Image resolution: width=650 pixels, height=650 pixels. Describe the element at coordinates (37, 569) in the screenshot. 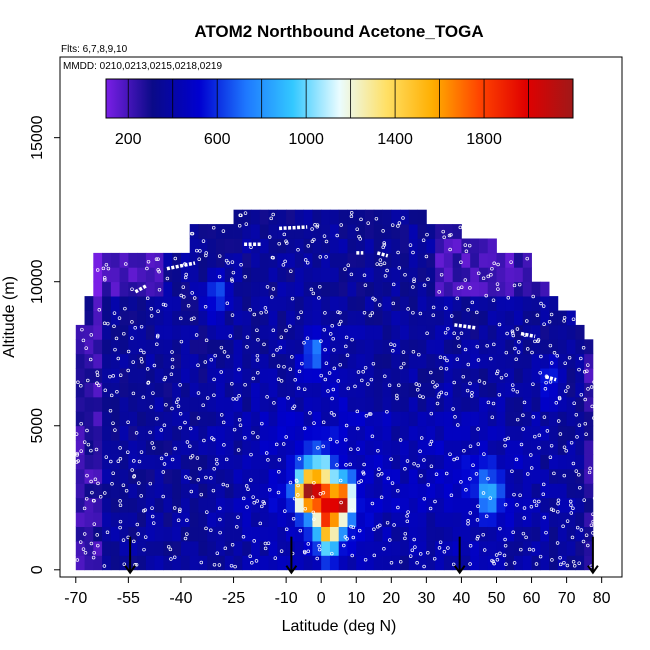

I see `y-tick-label: 0` at that location.